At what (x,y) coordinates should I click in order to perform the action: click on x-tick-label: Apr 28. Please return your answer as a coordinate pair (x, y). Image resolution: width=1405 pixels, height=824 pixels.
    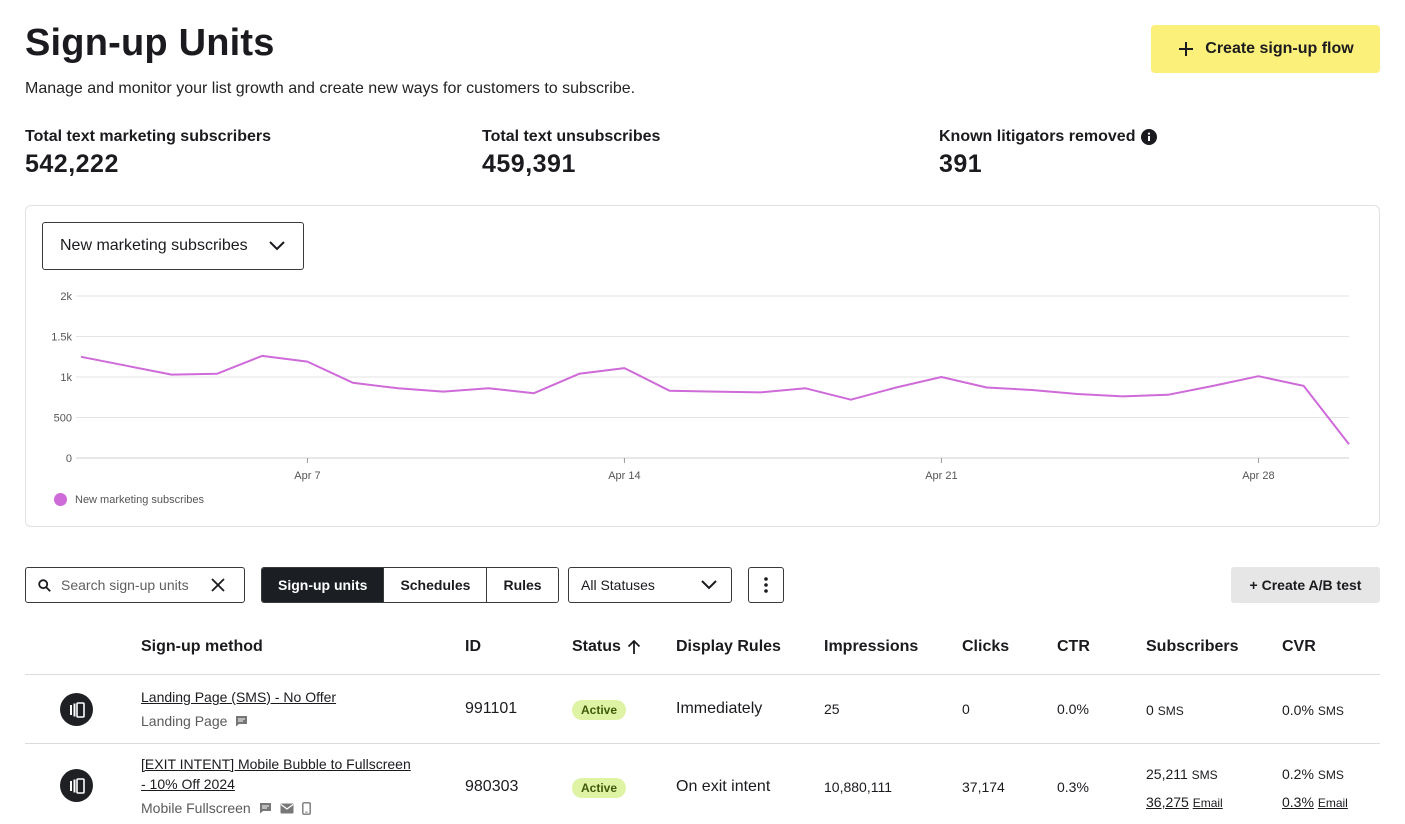
    Looking at the image, I should click on (1258, 476).